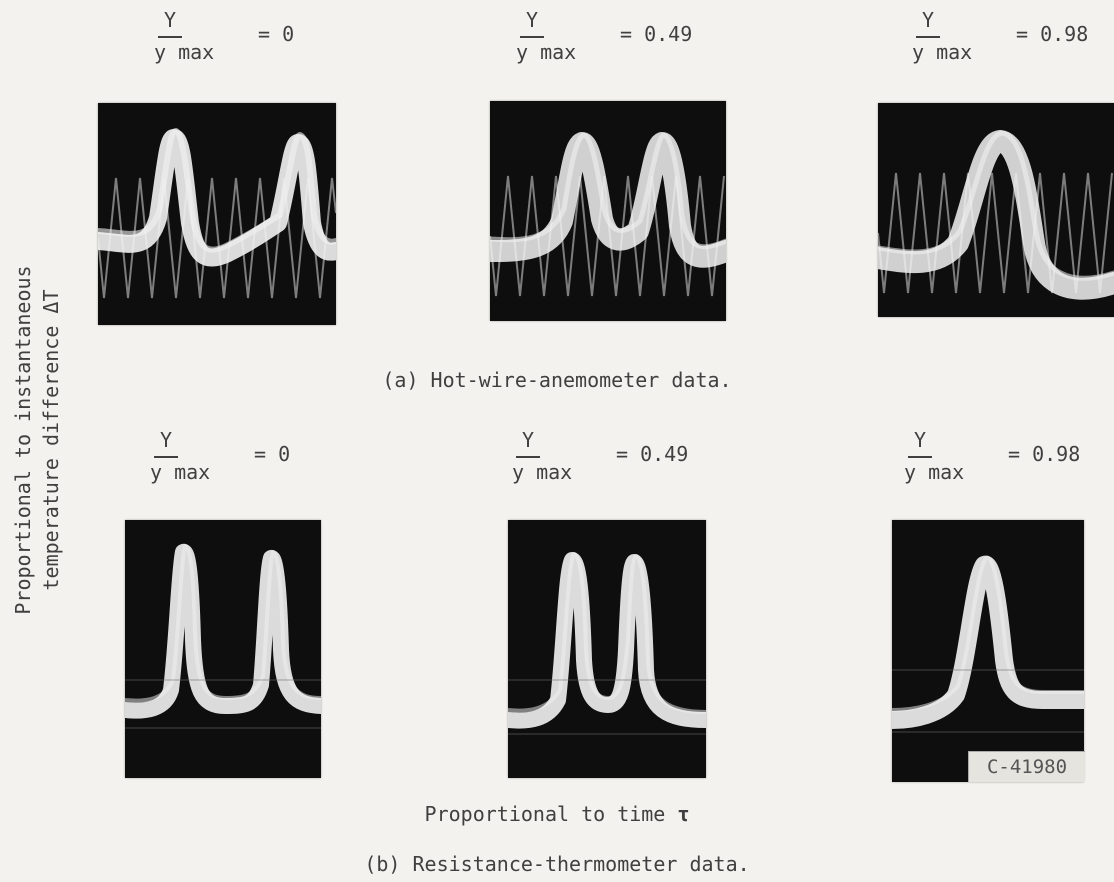  I want to click on x-axis-label: Proportional to time τ, so click(557, 814).